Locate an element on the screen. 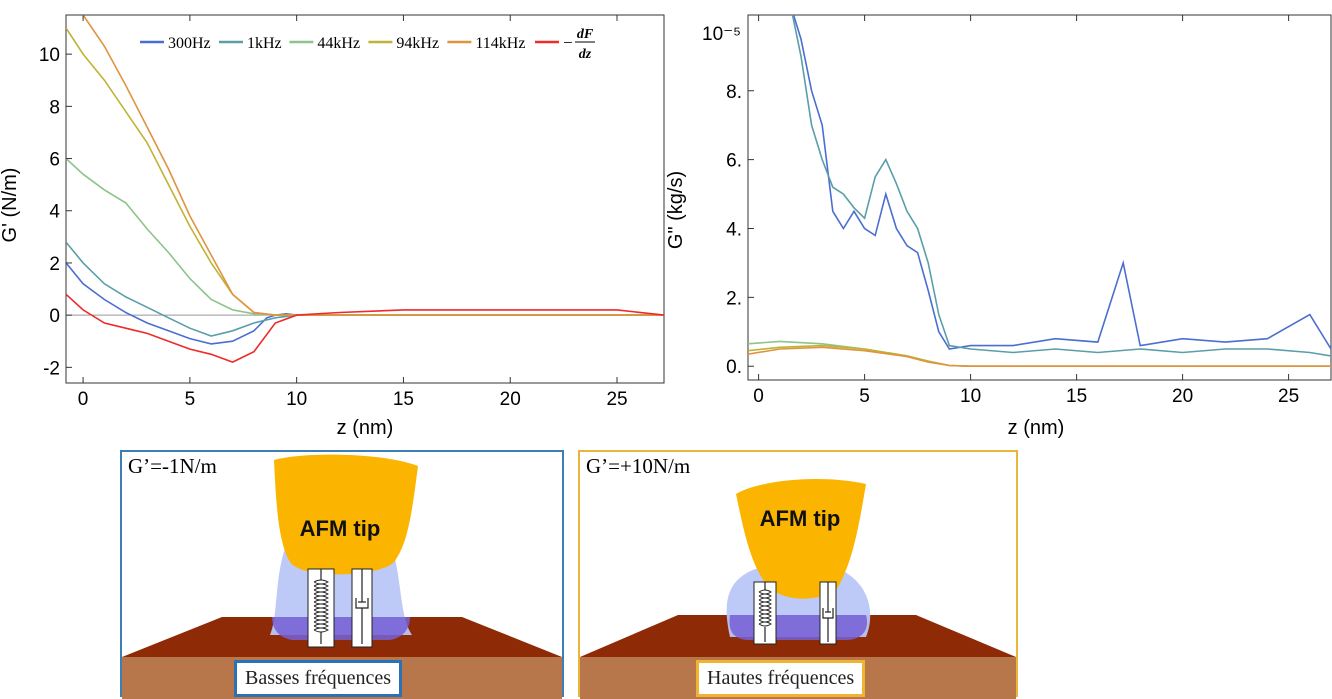 This screenshot has height=699, width=1332. y-tick-label: 0 is located at coordinates (54, 316).